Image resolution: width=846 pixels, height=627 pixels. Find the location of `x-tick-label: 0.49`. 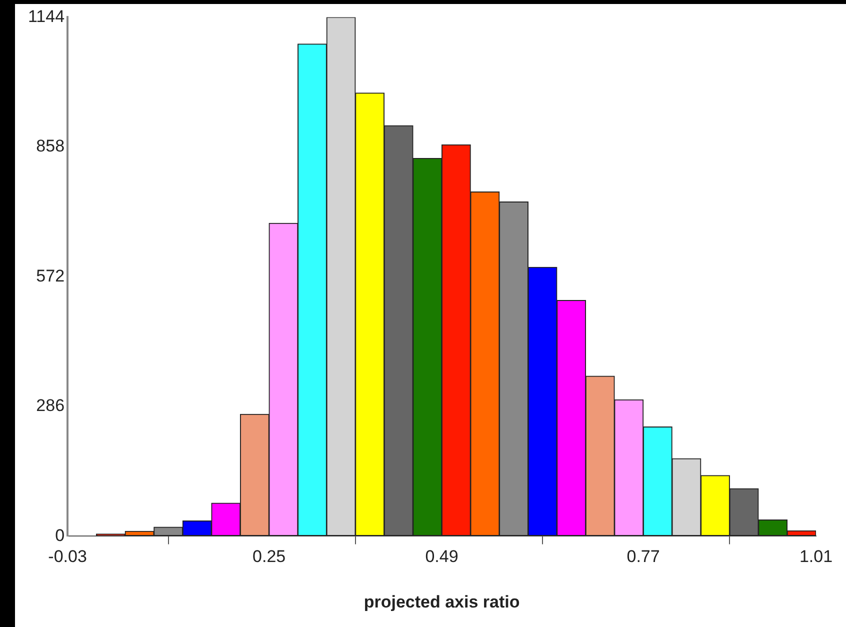

x-tick-label: 0.49 is located at coordinates (441, 556).